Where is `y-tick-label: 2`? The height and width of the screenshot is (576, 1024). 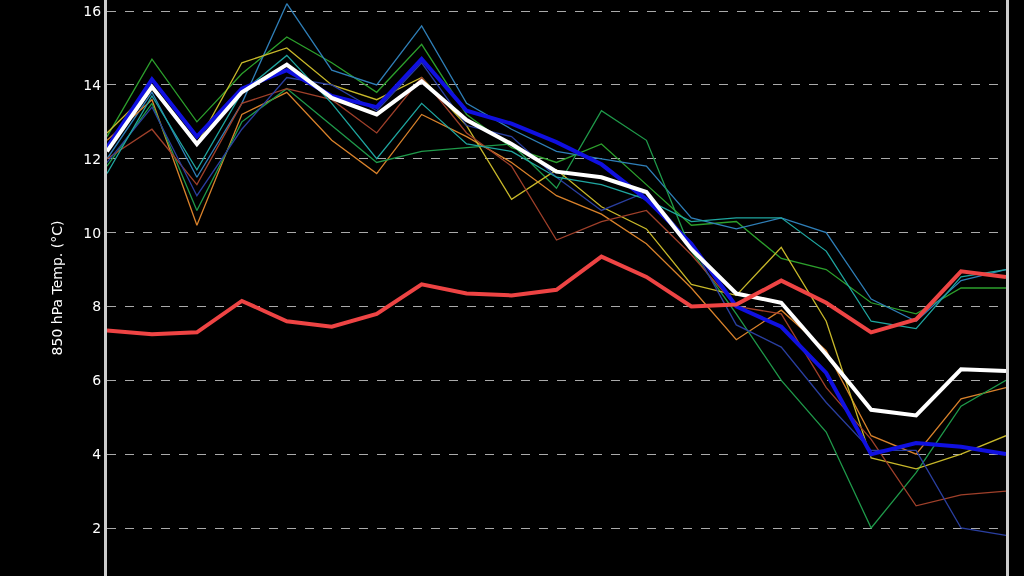
y-tick-label: 2 is located at coordinates (97, 527).